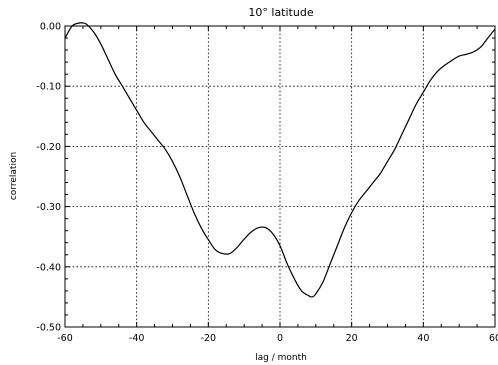  Describe the element at coordinates (48, 147) in the screenshot. I see `y-tick-label: -0.20` at that location.